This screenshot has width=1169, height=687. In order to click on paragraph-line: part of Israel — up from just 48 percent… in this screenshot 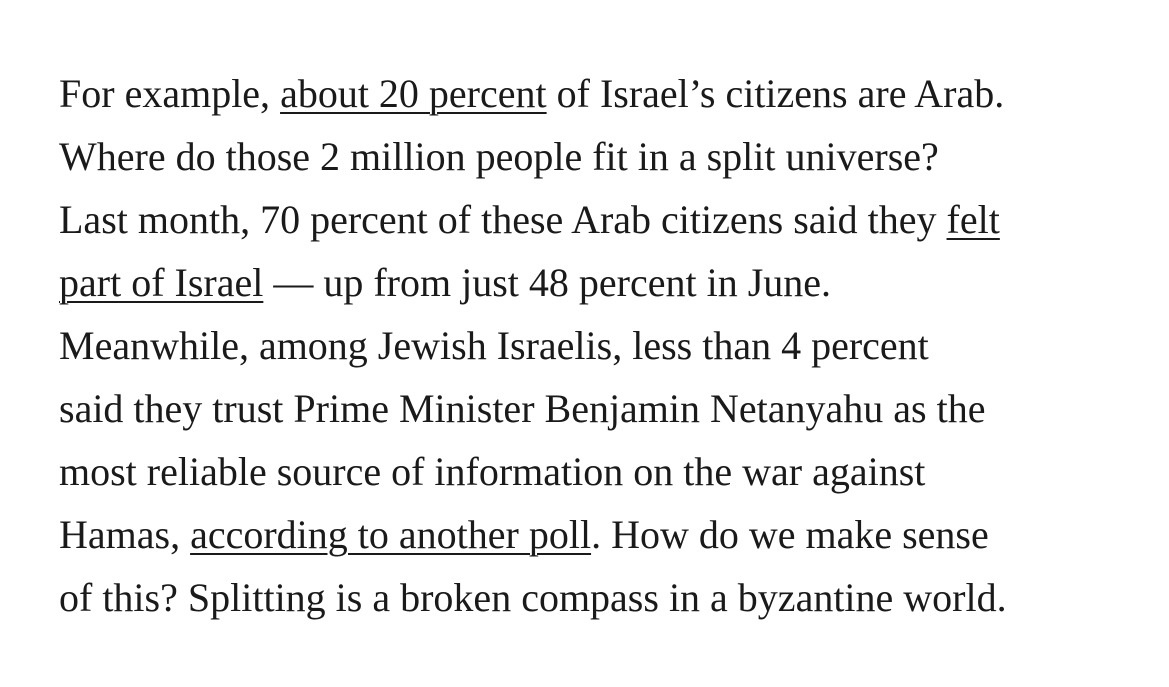, I will do `click(594, 282)`.